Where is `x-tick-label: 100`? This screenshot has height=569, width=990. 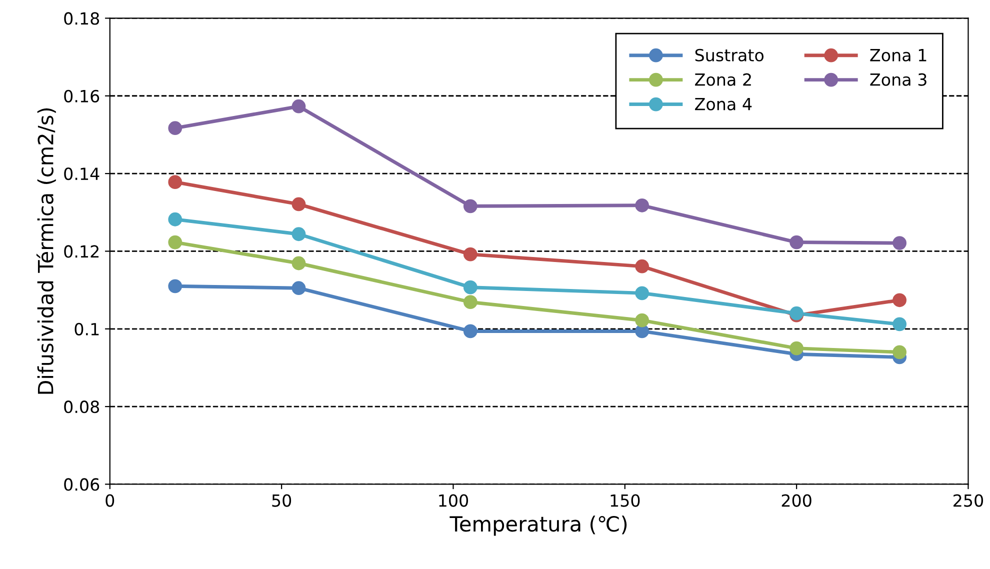
x-tick-label: 100 is located at coordinates (453, 500).